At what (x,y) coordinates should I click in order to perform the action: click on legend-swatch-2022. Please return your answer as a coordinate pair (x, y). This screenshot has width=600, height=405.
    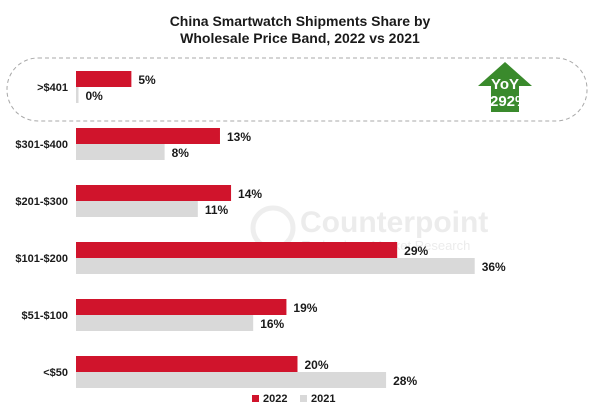
    Looking at the image, I should click on (255, 398).